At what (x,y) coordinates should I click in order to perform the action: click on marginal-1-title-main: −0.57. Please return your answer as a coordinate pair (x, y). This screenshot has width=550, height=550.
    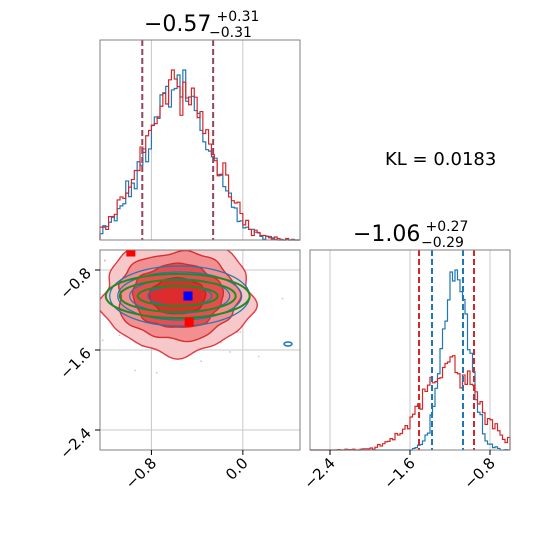
    Looking at the image, I should click on (177, 24).